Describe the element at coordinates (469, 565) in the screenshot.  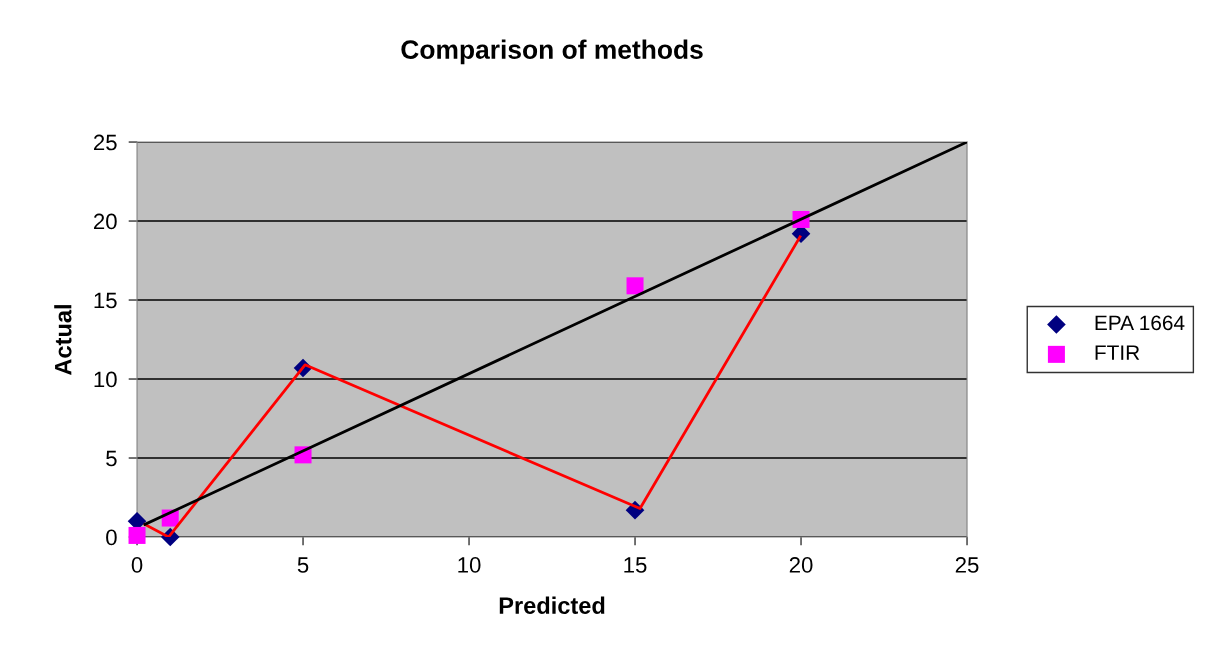
I see `x-tick-label: 10` at that location.